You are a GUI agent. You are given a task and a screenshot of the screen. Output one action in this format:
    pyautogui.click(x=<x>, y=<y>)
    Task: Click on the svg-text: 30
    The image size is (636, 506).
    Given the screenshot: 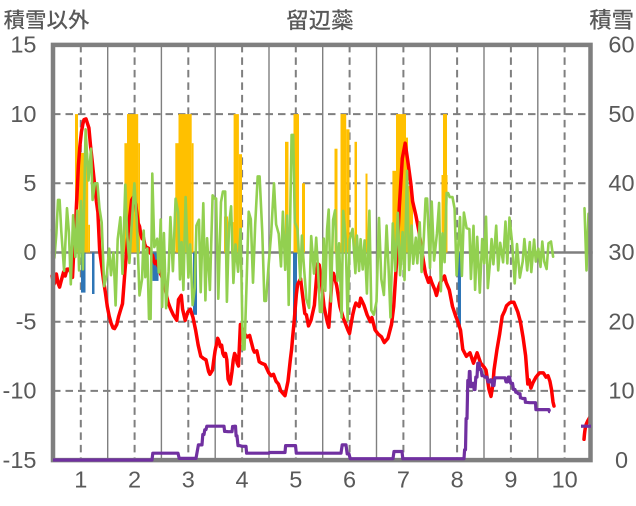 What is the action you would take?
    pyautogui.click(x=621, y=252)
    